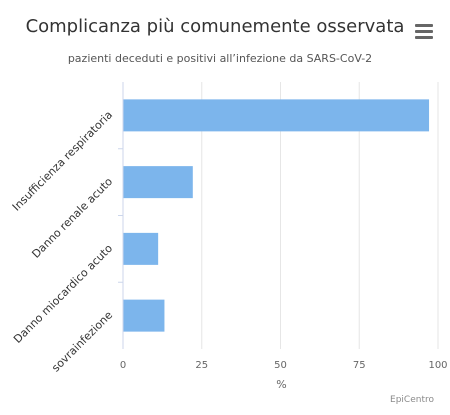 Image resolution: width=450 pixels, height=415 pixels. What do you see at coordinates (82, 341) in the screenshot?
I see `category-label: sovrainfezione` at bounding box center [82, 341].